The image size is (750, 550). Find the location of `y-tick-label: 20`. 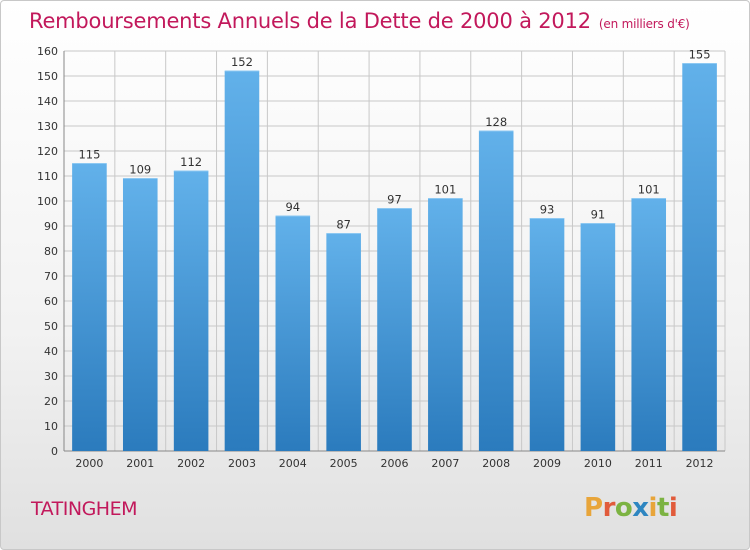

y-tick-label: 20 is located at coordinates (51, 401).